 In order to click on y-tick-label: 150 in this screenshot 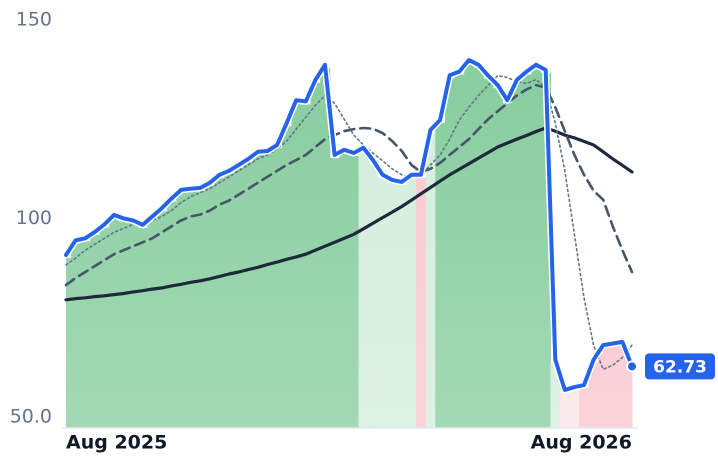, I will do `click(34, 20)`.